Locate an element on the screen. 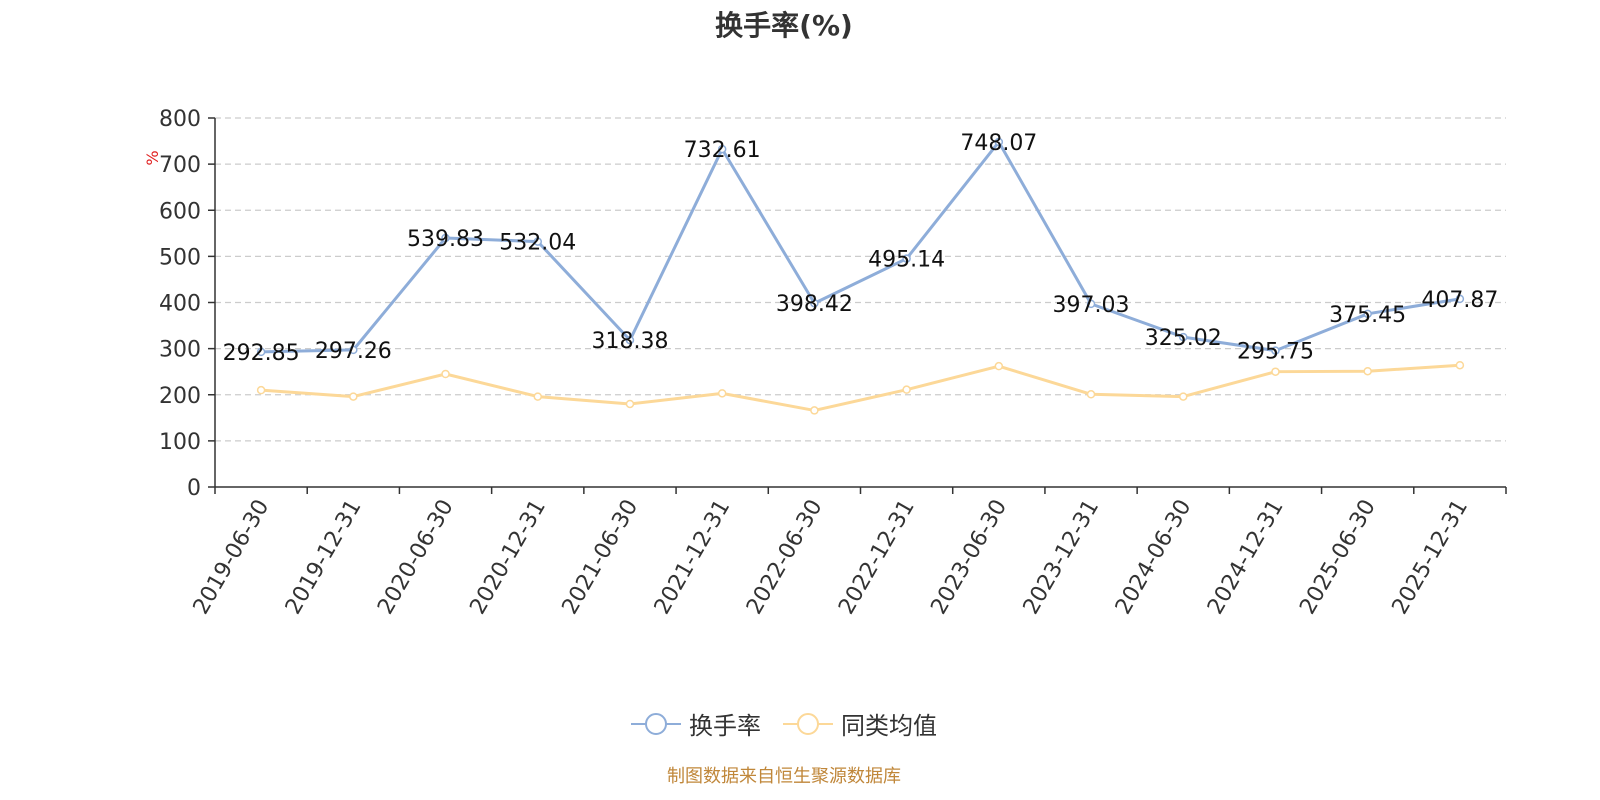 The image size is (1600, 800). x-tick-label: 2020-12-31 is located at coordinates (508, 557).